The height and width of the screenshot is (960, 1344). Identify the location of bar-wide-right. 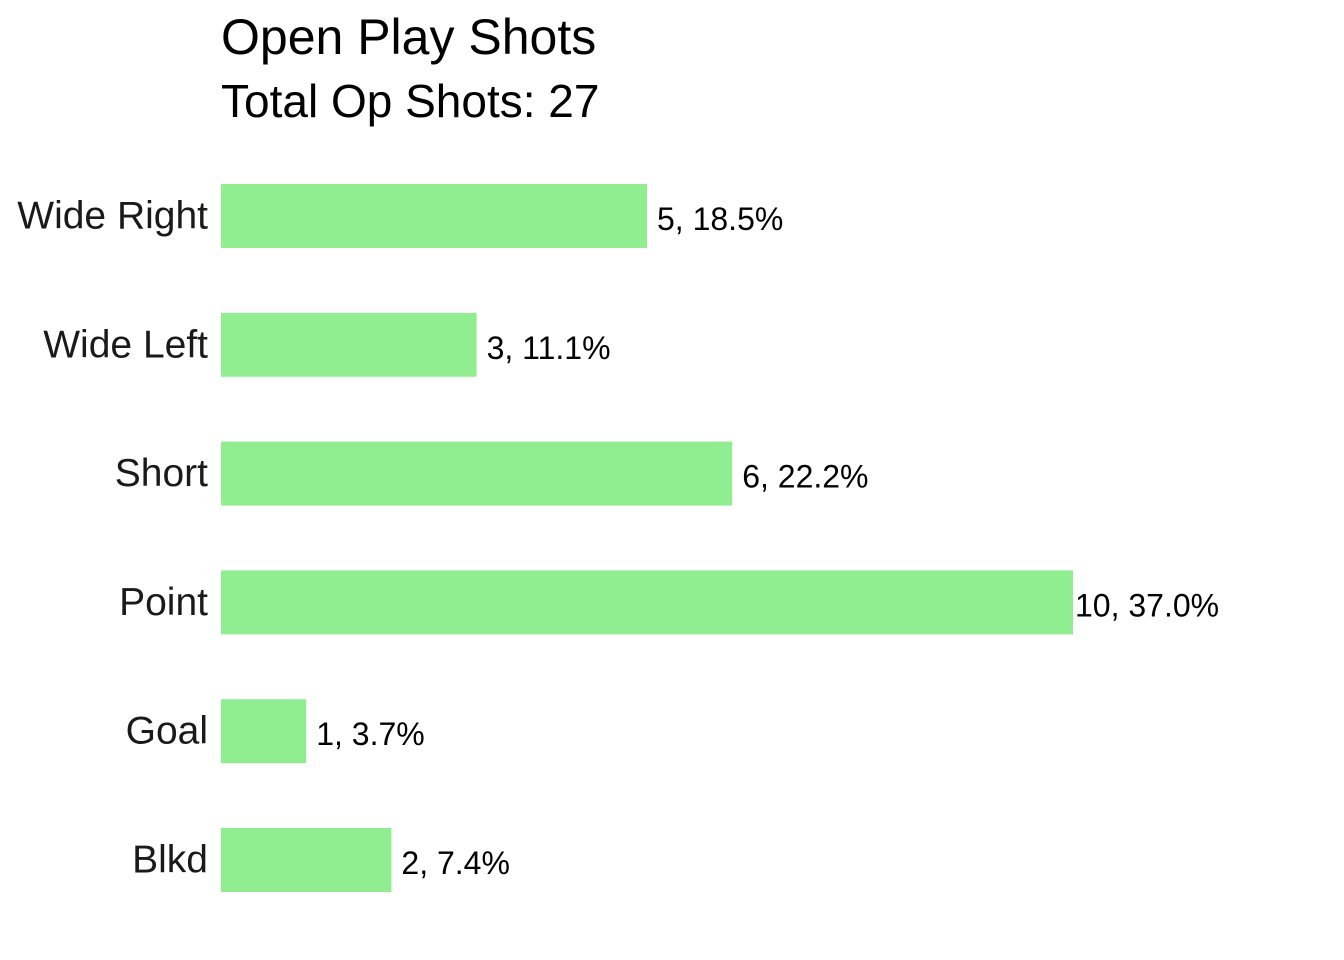
(434, 216).